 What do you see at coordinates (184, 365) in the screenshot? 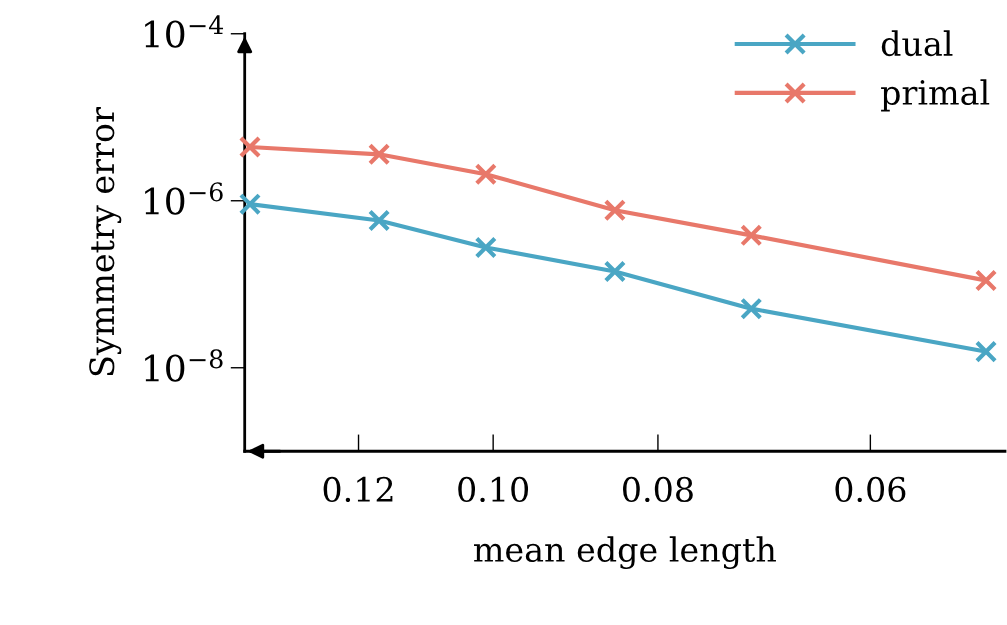
I see `y-tick-label: 10$^{−8}$` at bounding box center [184, 365].